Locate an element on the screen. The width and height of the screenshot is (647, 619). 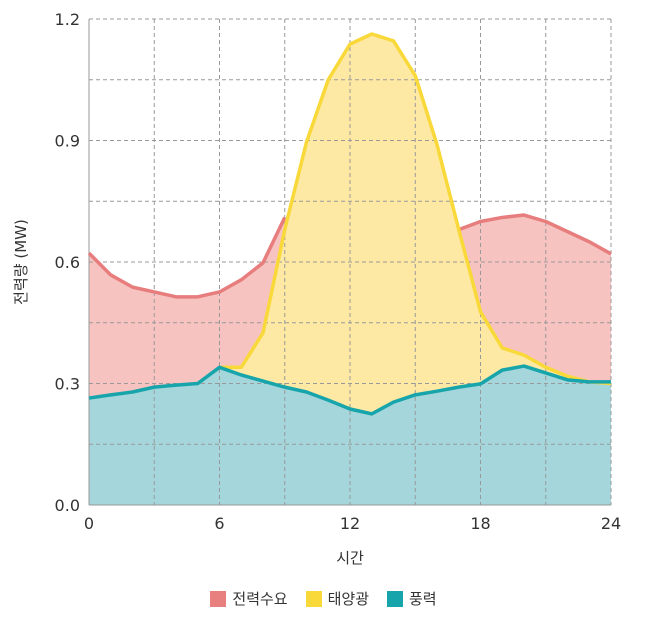
y-axis-label: 전력량 (MW) is located at coordinates (21, 262).